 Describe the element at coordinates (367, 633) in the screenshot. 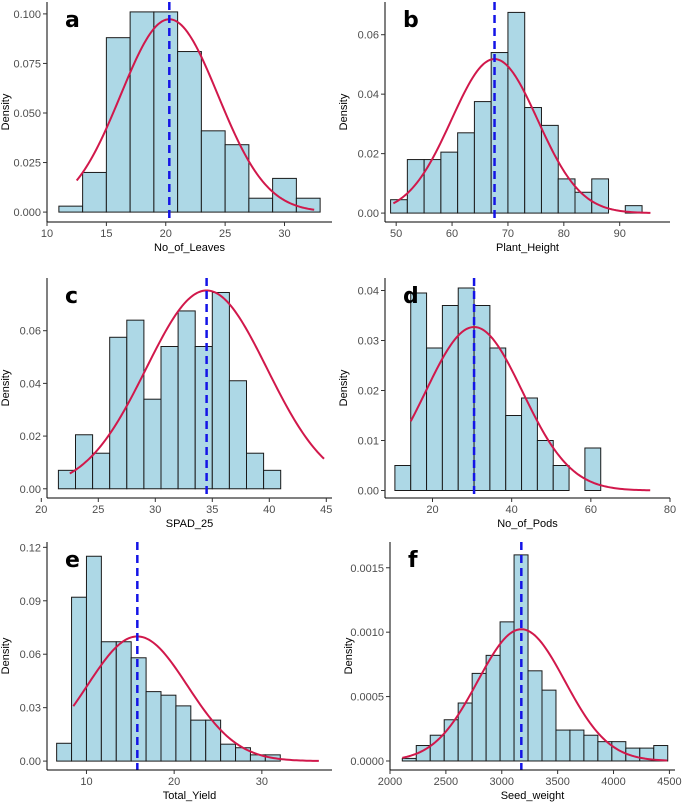

I see `y-tick-label: 0.0010` at that location.